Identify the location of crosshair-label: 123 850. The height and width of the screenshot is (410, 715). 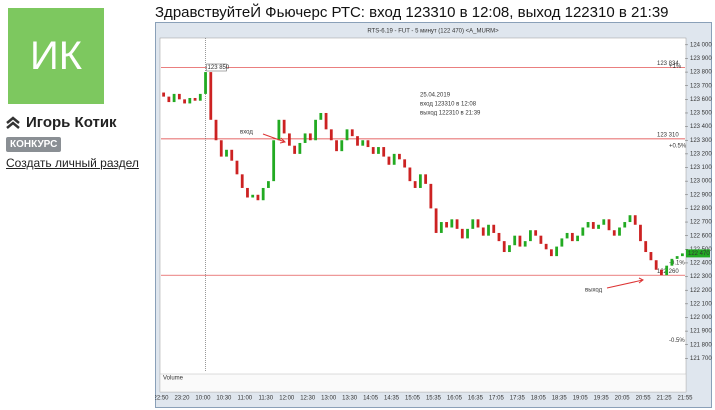
(219, 68).